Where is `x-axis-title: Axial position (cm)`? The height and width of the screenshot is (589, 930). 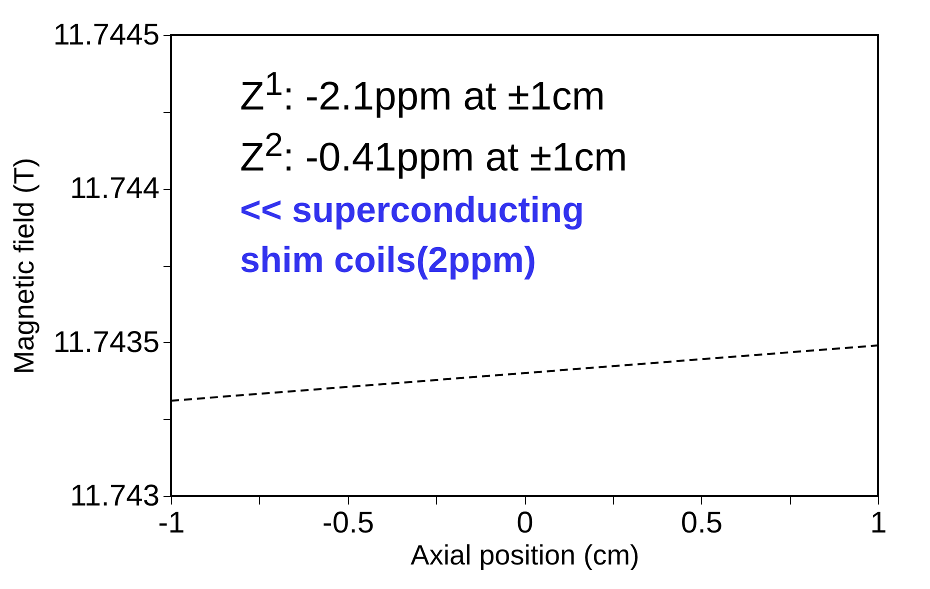
x-axis-title: Axial position (cm) is located at coordinates (525, 555).